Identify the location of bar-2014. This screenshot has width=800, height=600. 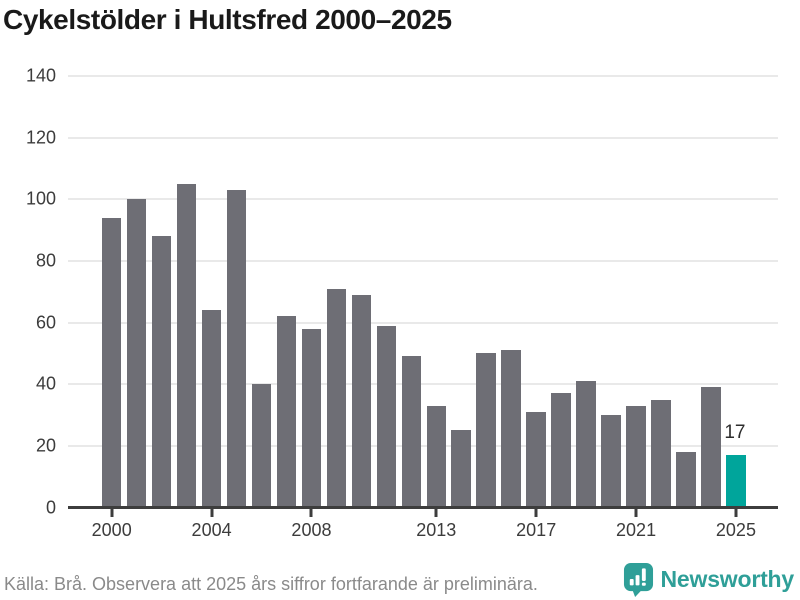
(461, 469).